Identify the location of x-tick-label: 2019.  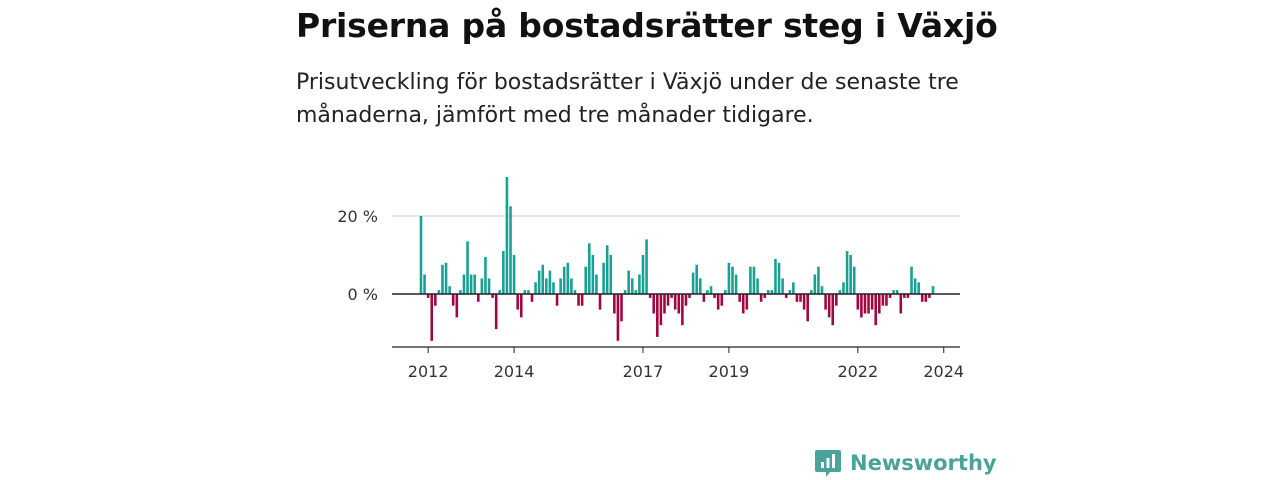
(729, 371).